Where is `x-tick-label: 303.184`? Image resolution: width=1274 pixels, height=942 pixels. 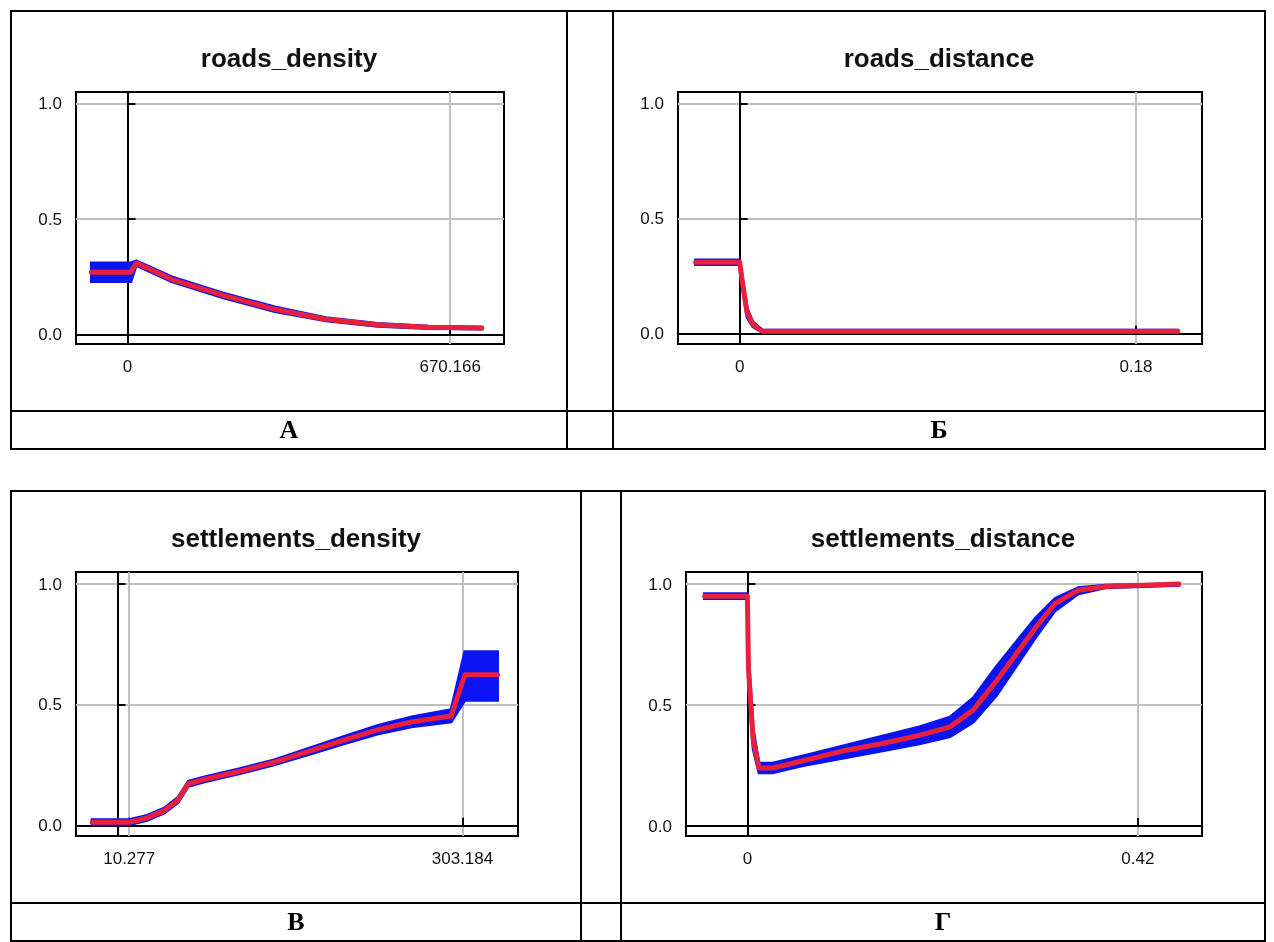 x-tick-label: 303.184 is located at coordinates (462, 858).